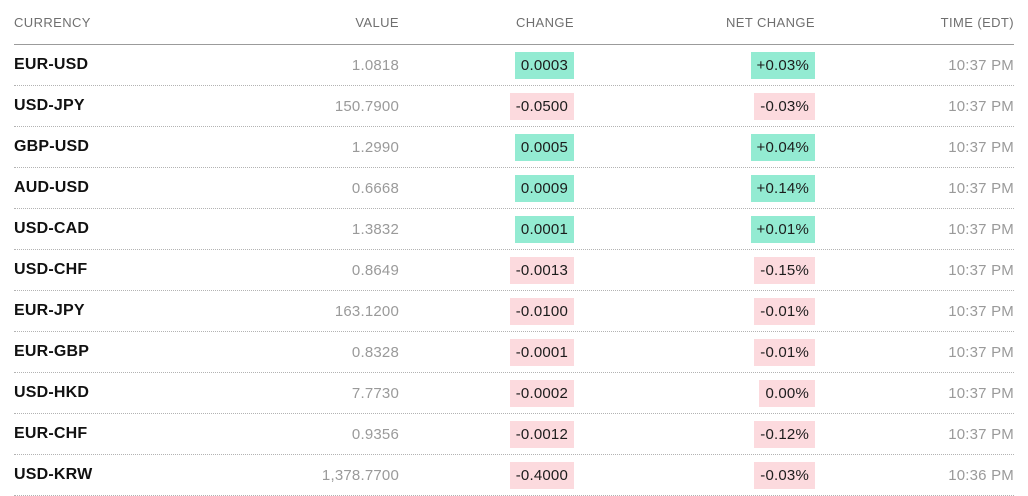  What do you see at coordinates (782, 65) in the screenshot?
I see `net-change-badge: +0.03%` at bounding box center [782, 65].